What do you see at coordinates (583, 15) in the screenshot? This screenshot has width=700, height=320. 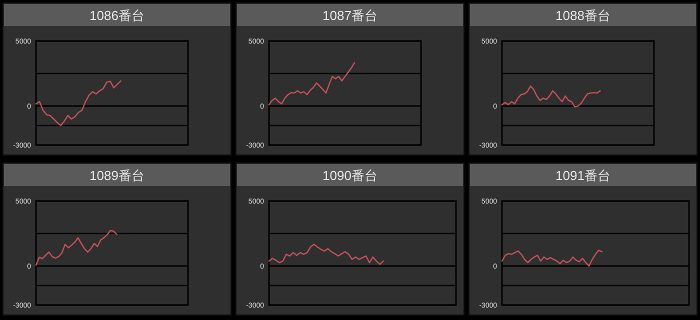 I see `chart-title: 1088番台` at bounding box center [583, 15].